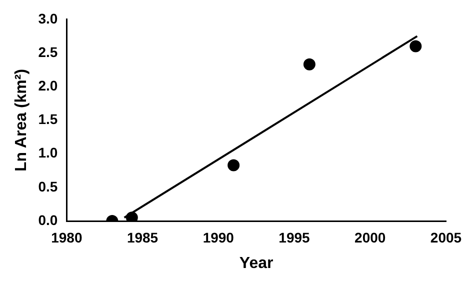  I want to click on x-tick-label: 1990, so click(218, 237).